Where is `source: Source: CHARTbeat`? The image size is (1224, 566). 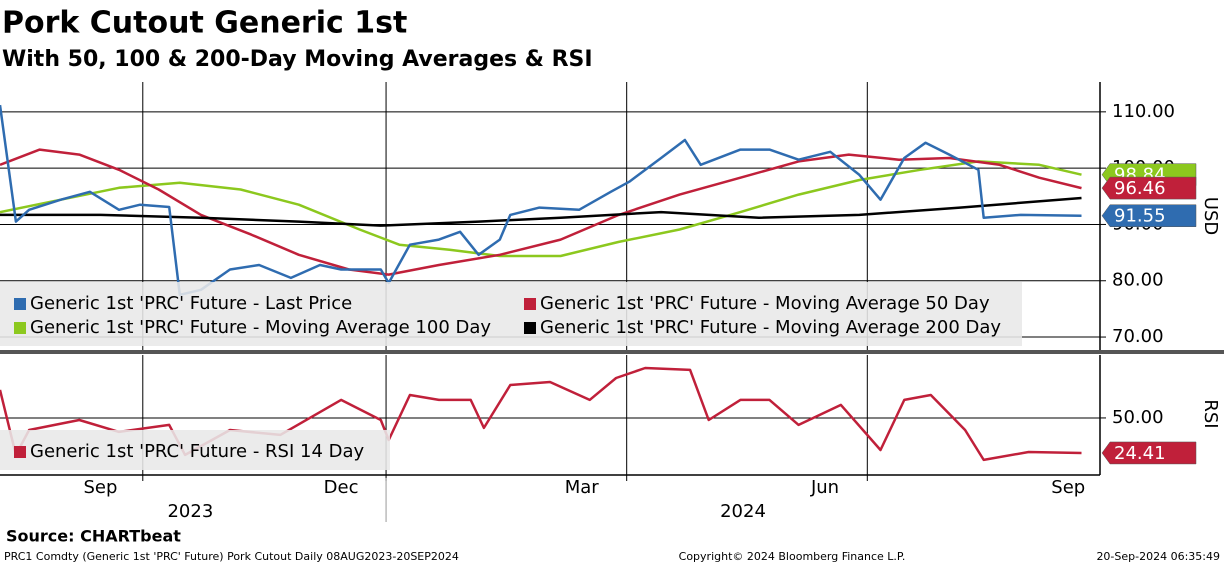
source: Source: CHARTbeat is located at coordinates (93, 536).